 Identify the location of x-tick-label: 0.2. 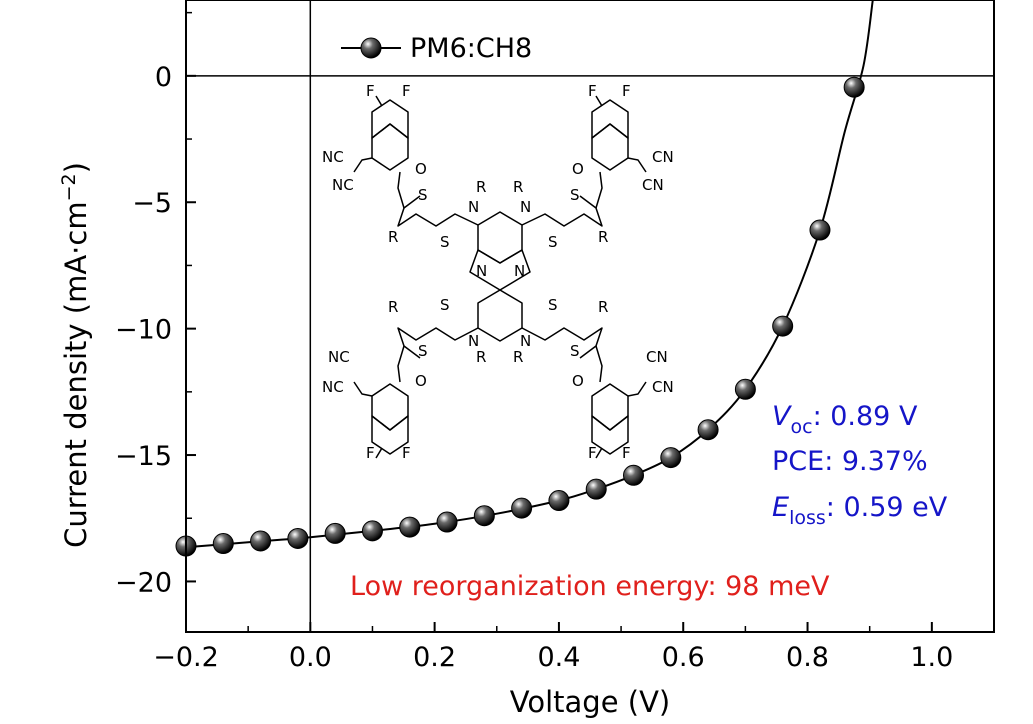
(434, 657).